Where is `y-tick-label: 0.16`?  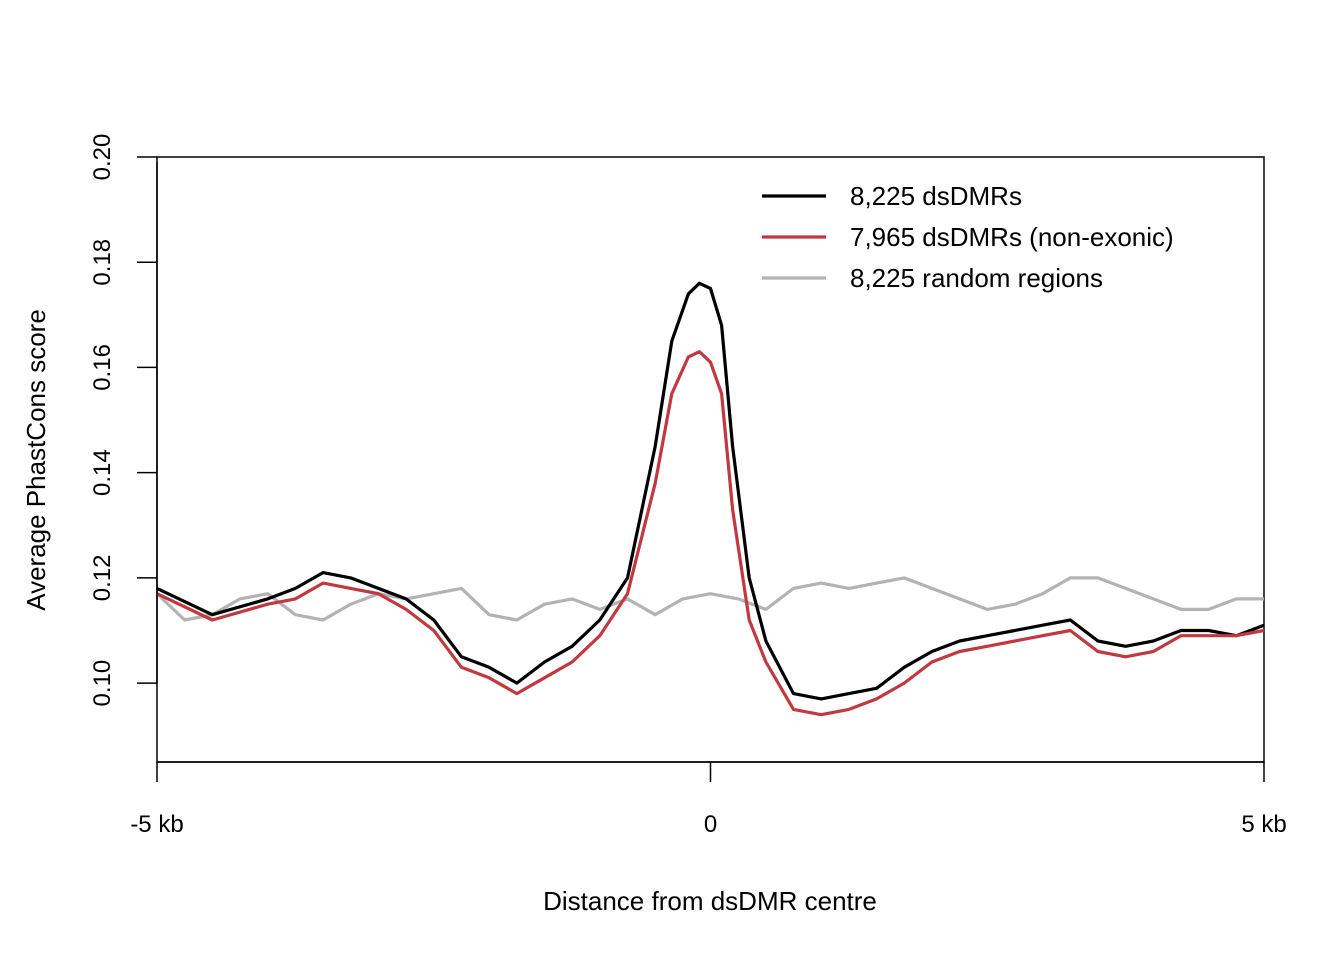 y-tick-label: 0.16 is located at coordinates (102, 367).